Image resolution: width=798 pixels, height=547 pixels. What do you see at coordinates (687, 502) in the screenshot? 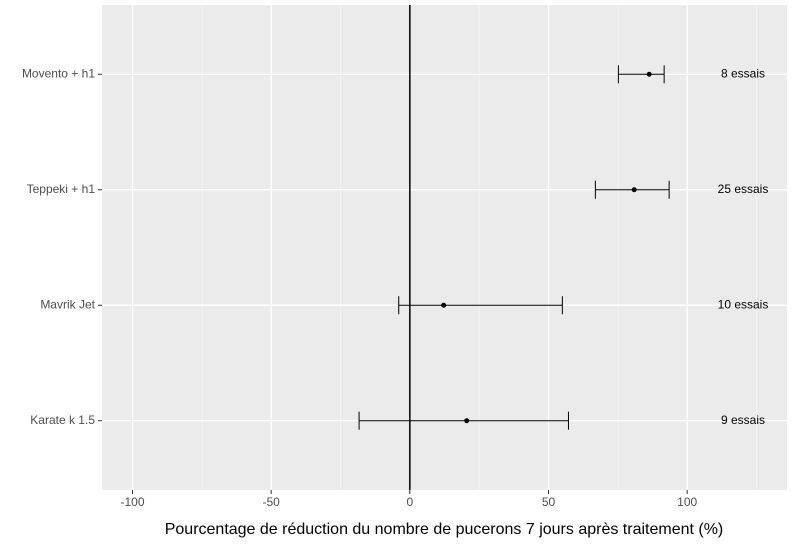
I see `x-tick-label: 100` at bounding box center [687, 502].